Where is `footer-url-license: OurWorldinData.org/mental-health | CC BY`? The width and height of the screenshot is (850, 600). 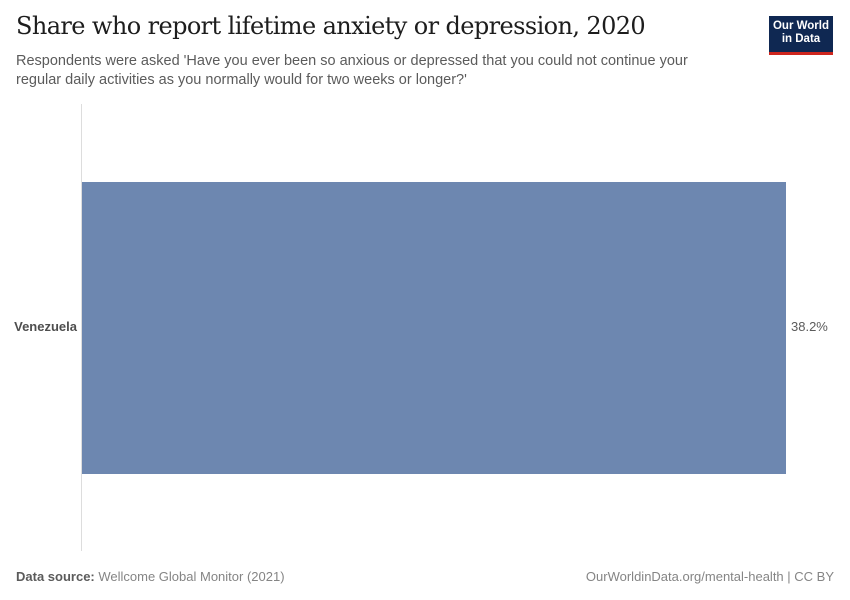
footer-url-license: OurWorldinData.org/mental-health | CC BY is located at coordinates (709, 576).